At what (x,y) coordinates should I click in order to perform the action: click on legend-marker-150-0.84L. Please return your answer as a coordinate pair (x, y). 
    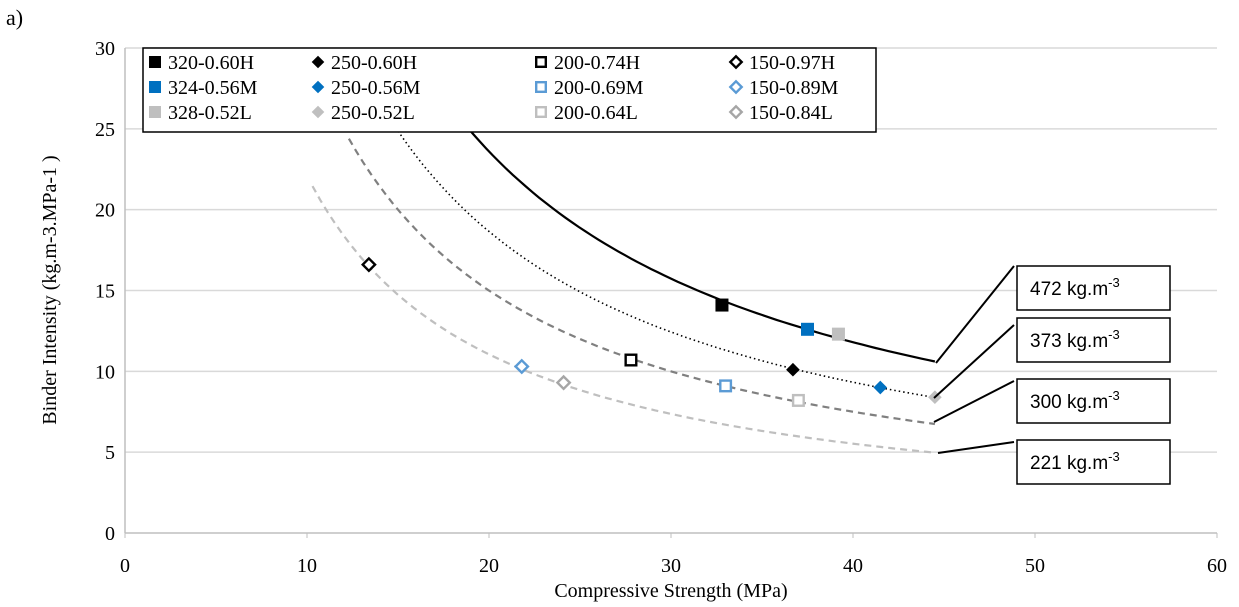
    Looking at the image, I should click on (736, 112).